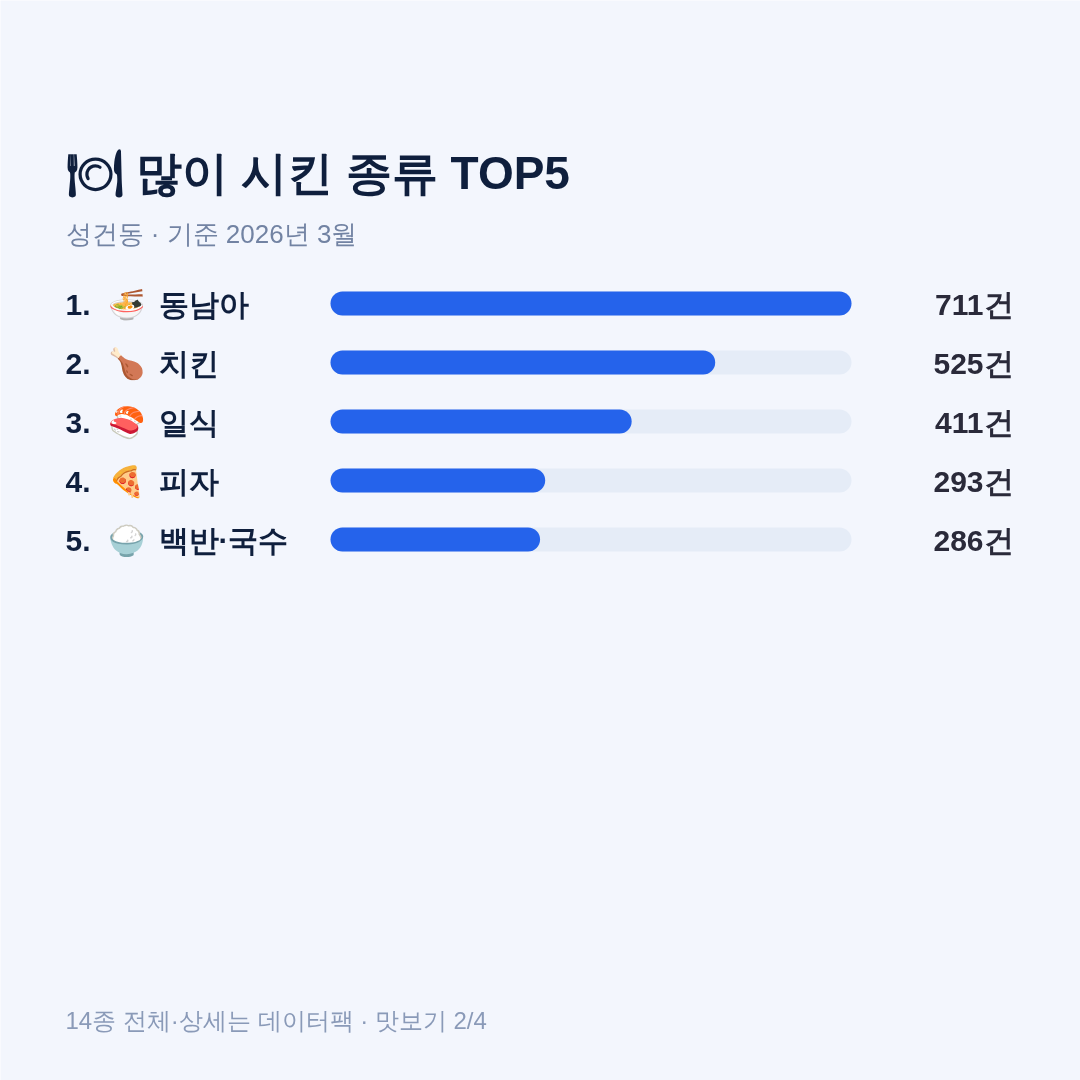  I want to click on data-label: 411건, so click(974, 422).